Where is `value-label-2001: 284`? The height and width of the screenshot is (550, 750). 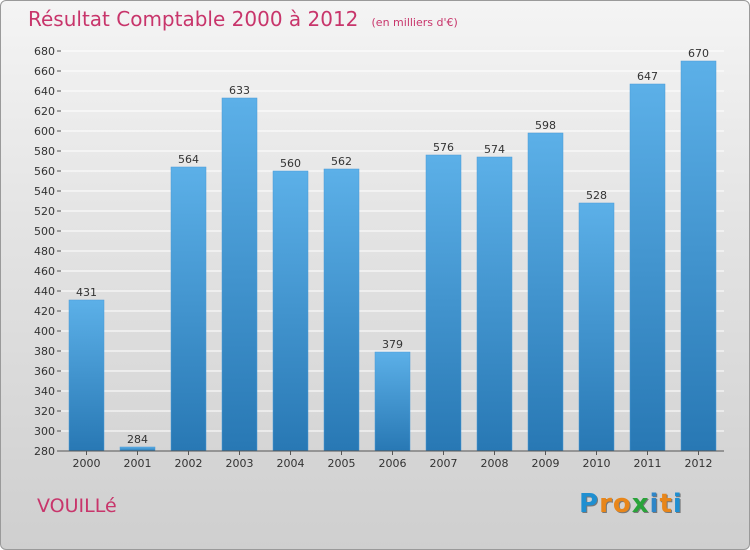 value-label-2001: 284 is located at coordinates (137, 439).